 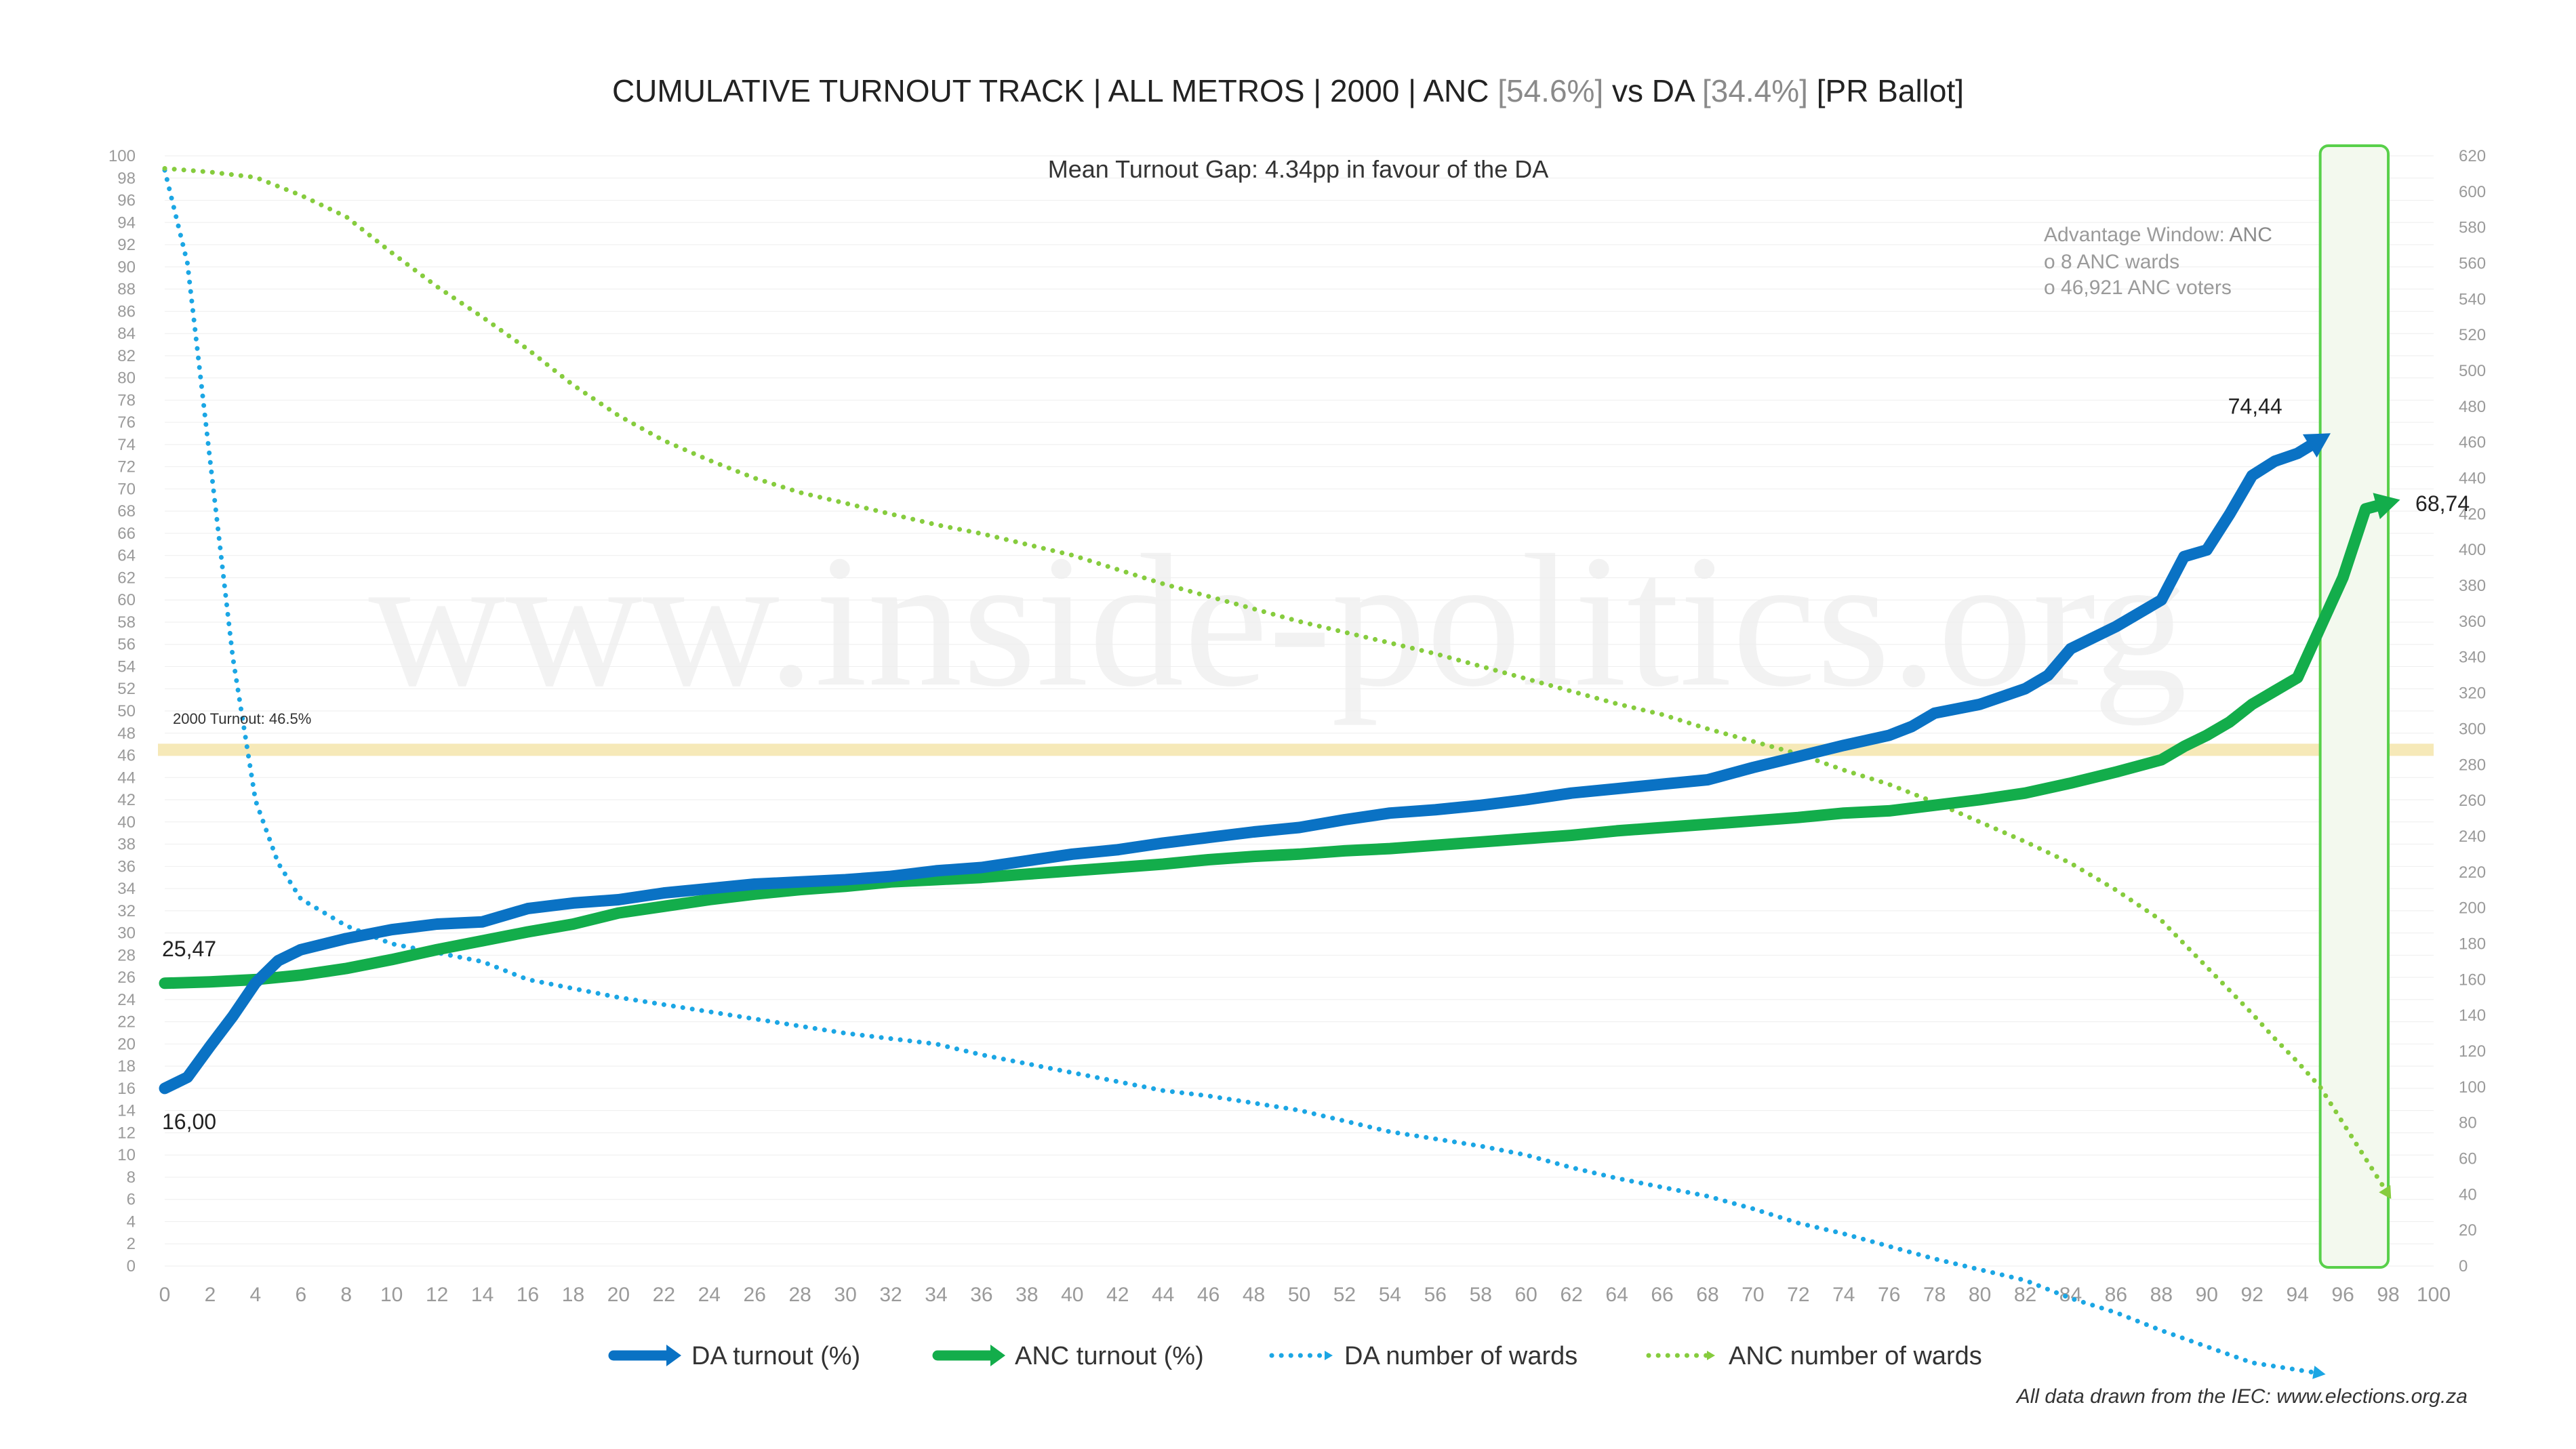 I want to click on y-tick-right: 380, so click(x=2472, y=586).